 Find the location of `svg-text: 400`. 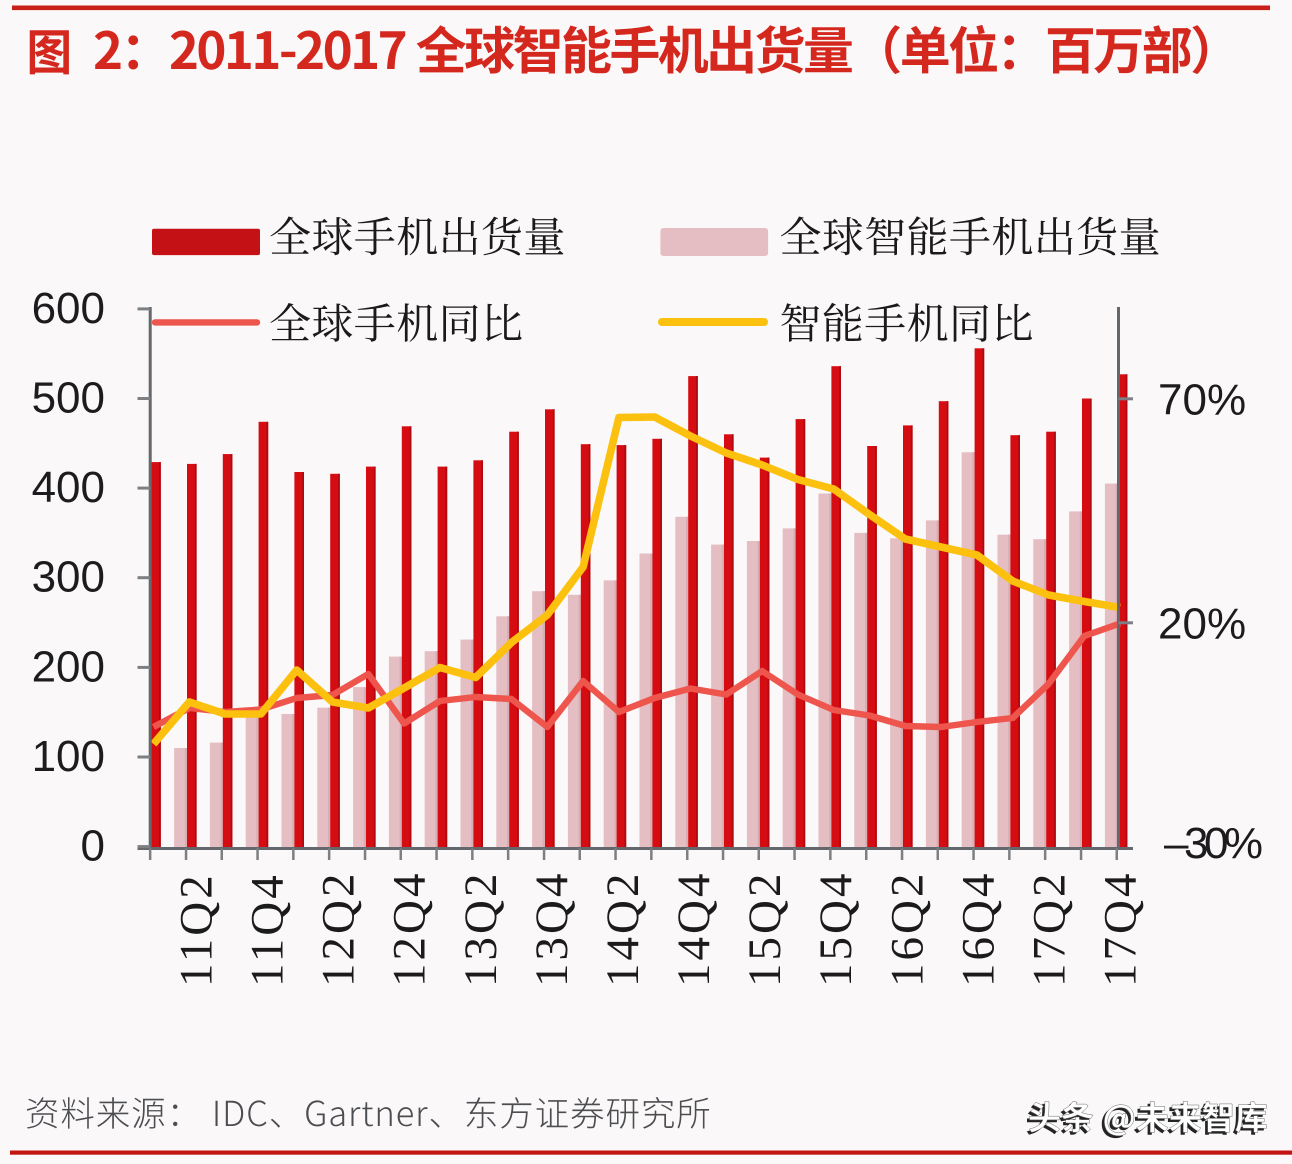

svg-text: 400 is located at coordinates (68, 487).